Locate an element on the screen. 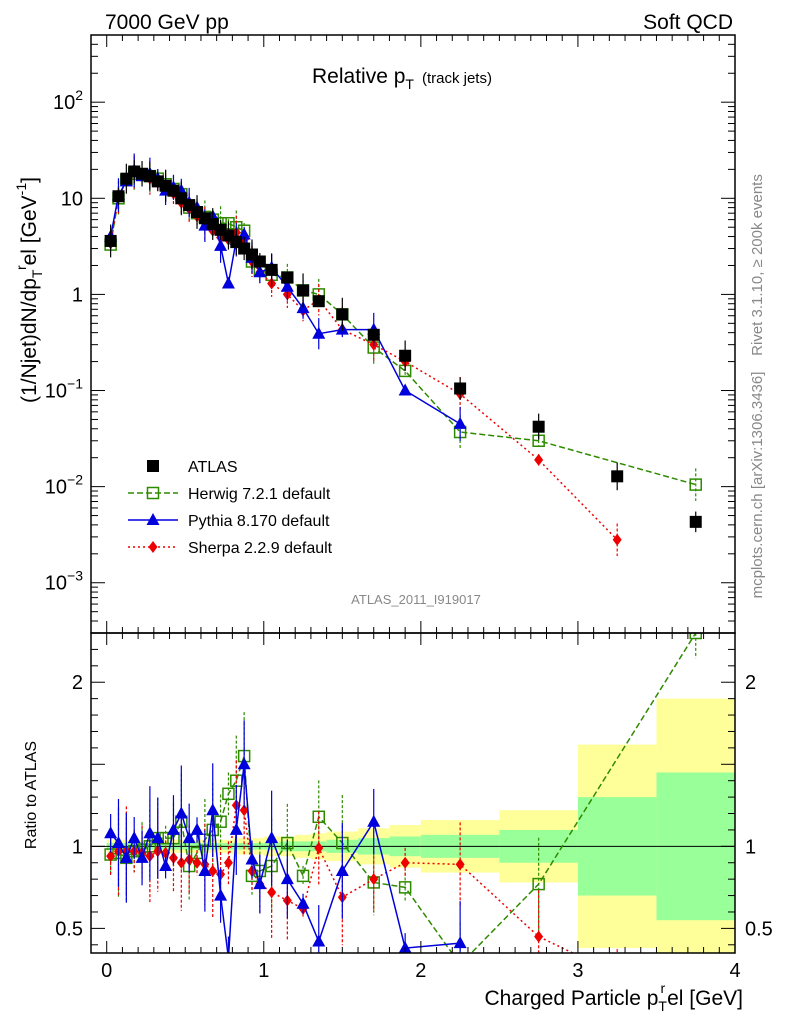 The height and width of the screenshot is (1024, 786). rivet-label: Rivet 3.1.10, ≥ 200k events is located at coordinates (757, 265).